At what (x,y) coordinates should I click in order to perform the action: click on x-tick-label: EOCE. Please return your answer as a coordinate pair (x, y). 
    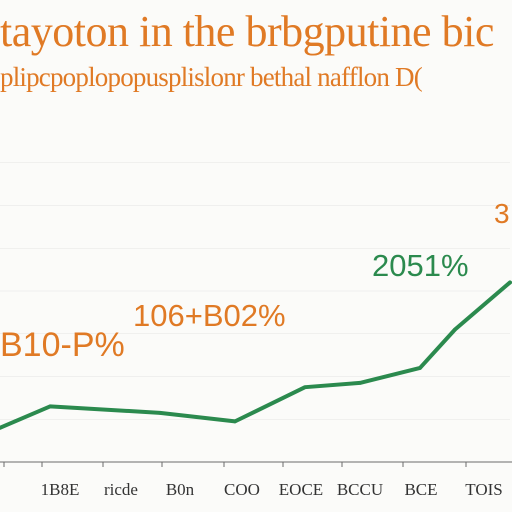
    Looking at the image, I should click on (301, 489).